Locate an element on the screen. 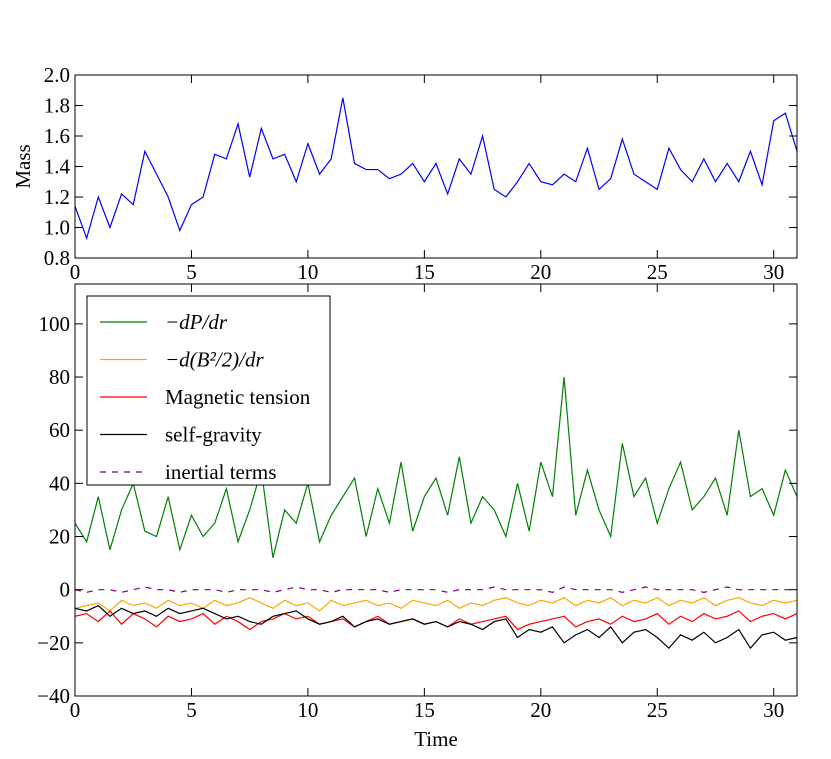 Image resolution: width=831 pixels, height=759 pixels. y-tick-label: 40 is located at coordinates (59, 483).